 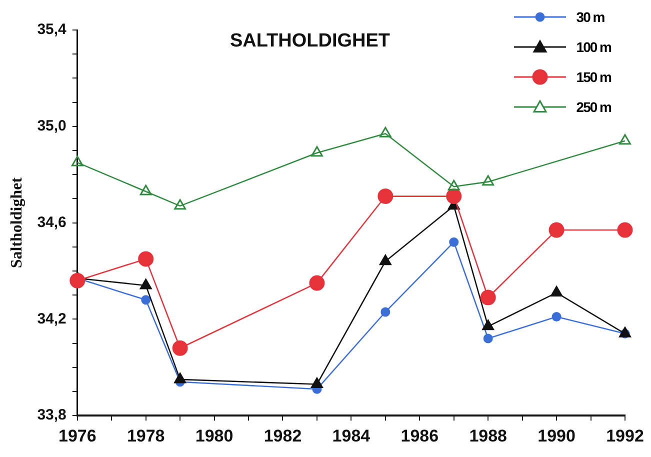 I want to click on x-tick-label: 1988, so click(x=488, y=436).